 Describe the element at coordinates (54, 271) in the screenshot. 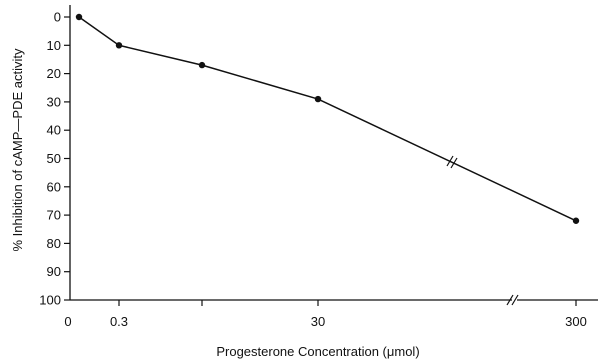

I see `y-tick-label: 90` at that location.